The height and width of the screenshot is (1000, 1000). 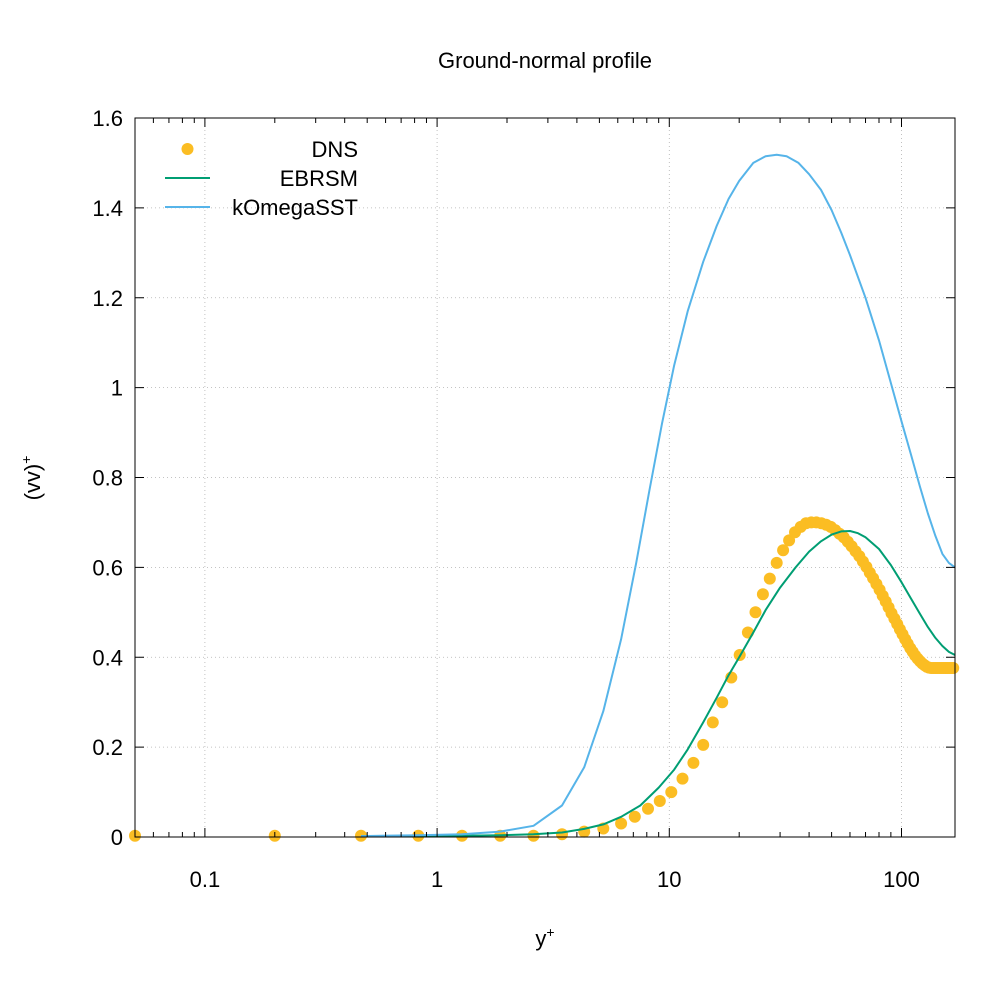 I want to click on x-axis-label: y+, so click(x=544, y=937).